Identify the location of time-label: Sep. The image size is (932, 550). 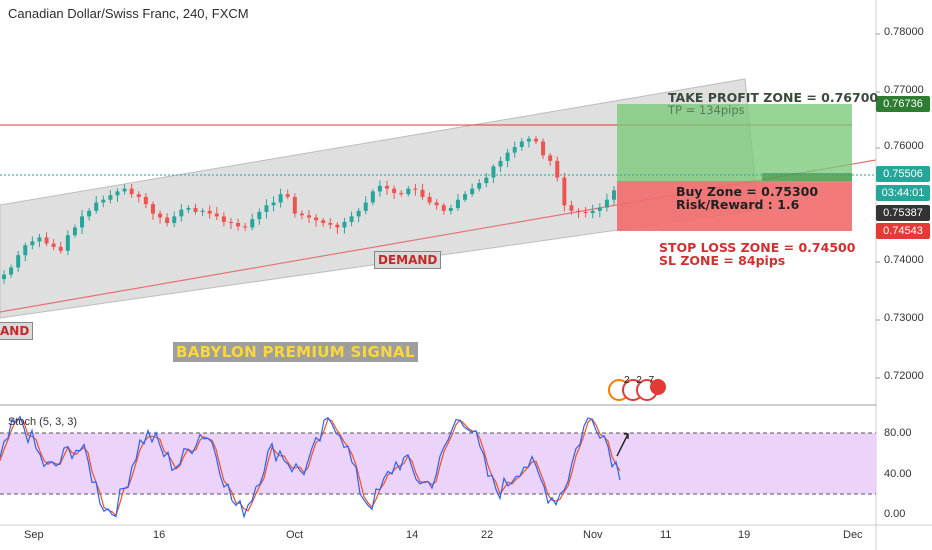
(34, 535).